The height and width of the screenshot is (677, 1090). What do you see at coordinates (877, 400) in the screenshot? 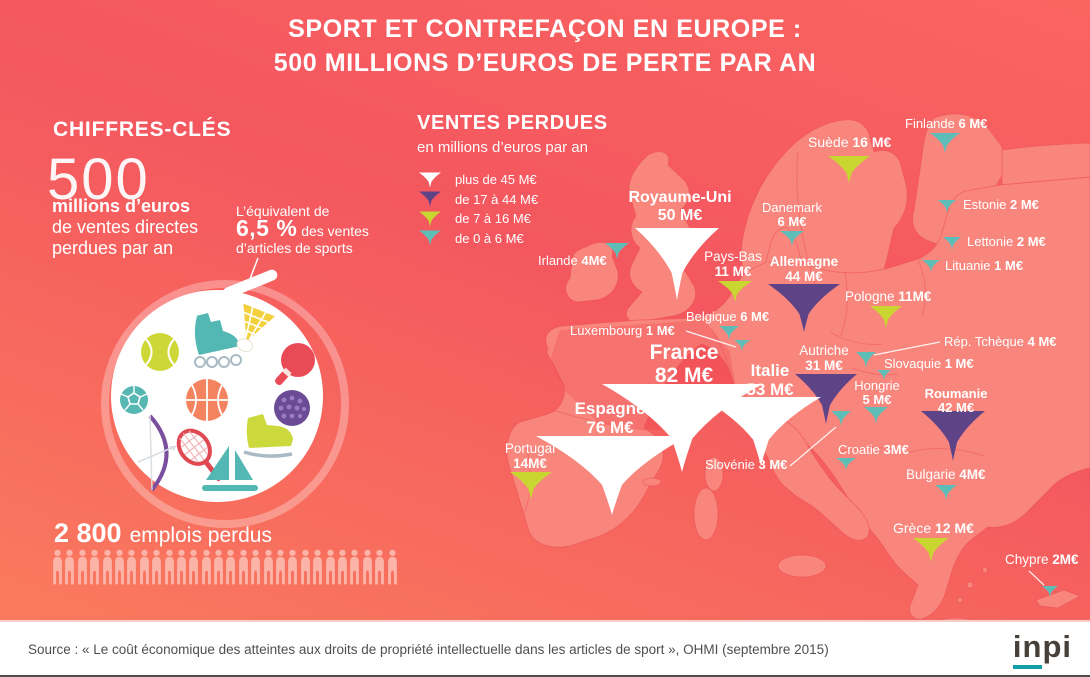
I see `country-value: 5 M€` at bounding box center [877, 400].